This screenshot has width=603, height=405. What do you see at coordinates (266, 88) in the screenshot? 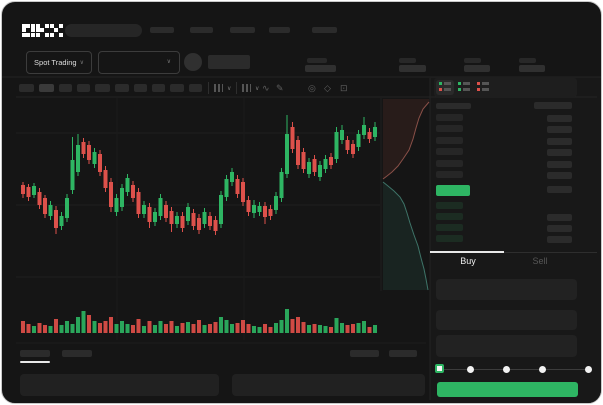
I see `wave-line-icon: ∿` at bounding box center [266, 88].